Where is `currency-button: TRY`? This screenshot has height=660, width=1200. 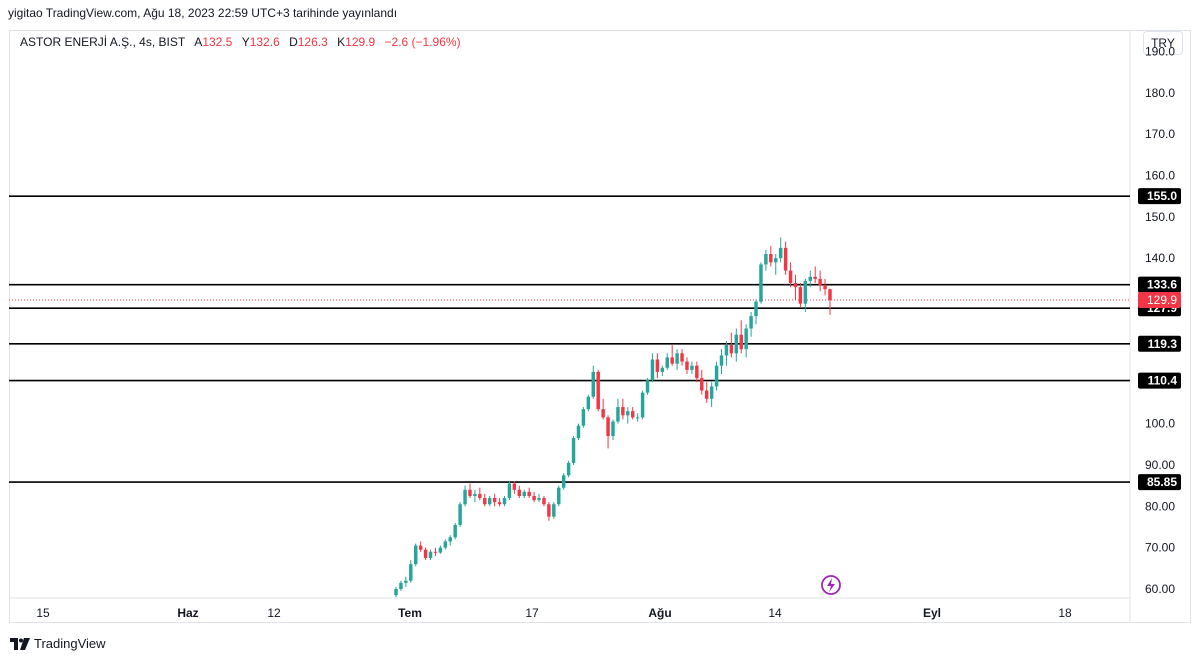 currency-button: TRY is located at coordinates (1163, 43).